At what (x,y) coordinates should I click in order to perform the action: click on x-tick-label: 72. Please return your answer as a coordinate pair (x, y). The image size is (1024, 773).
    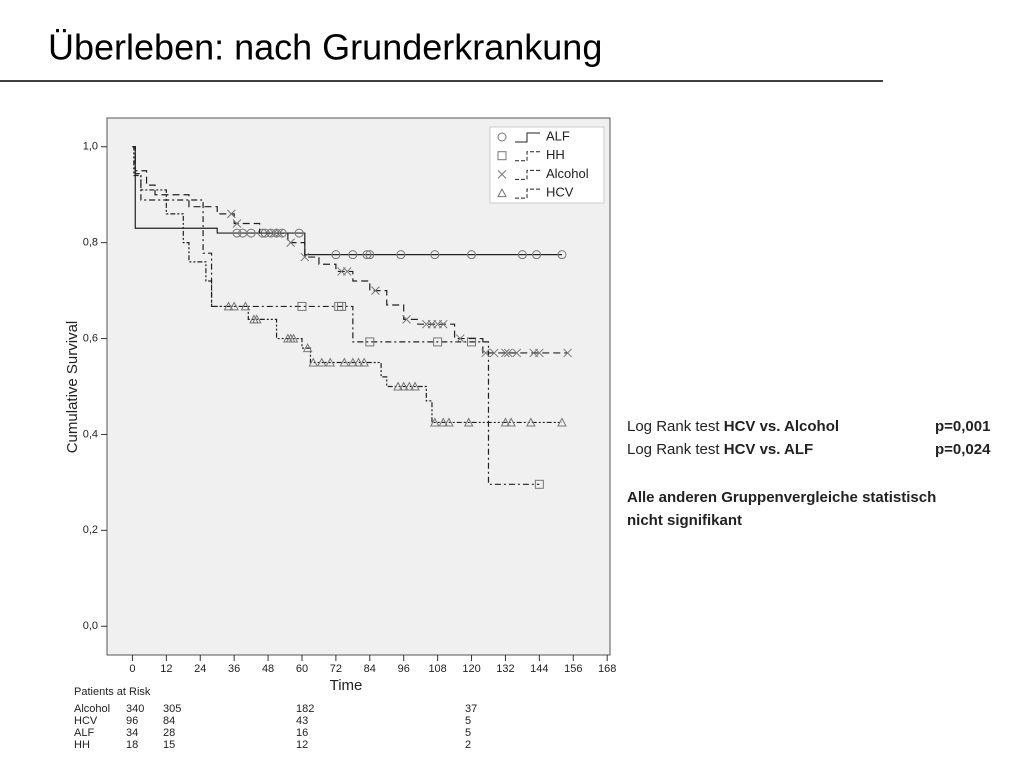
    Looking at the image, I should click on (336, 669).